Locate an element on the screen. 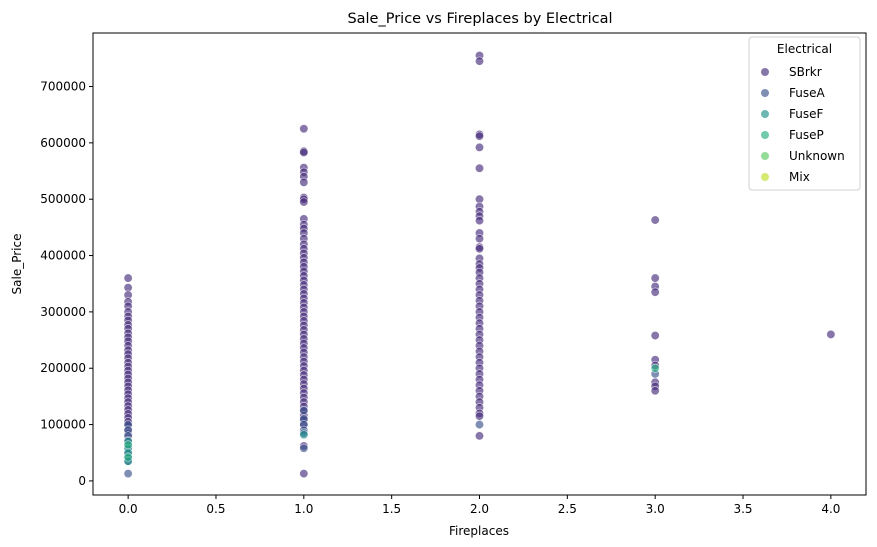 The height and width of the screenshot is (547, 877). y-tick-label: 0 is located at coordinates (82, 481).